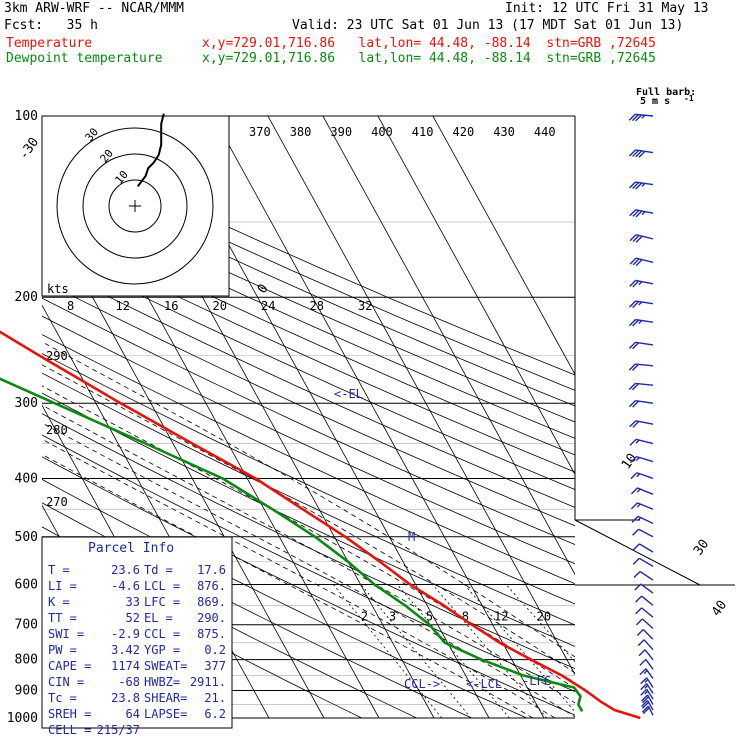  Describe the element at coordinates (666, 92) in the screenshot. I see `barb-legend-title: Full barb:` at that location.